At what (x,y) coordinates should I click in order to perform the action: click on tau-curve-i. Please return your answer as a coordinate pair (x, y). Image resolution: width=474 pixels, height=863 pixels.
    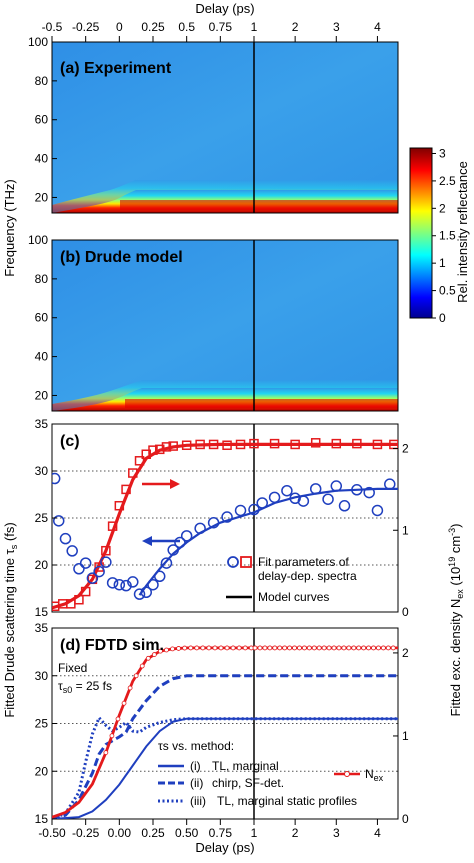
    Looking at the image, I should click on (225, 768).